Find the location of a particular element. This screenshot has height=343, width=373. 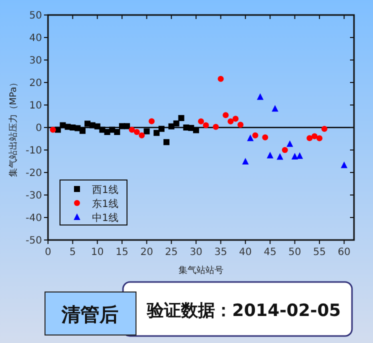

y-tick-label: -40 is located at coordinates (34, 218).